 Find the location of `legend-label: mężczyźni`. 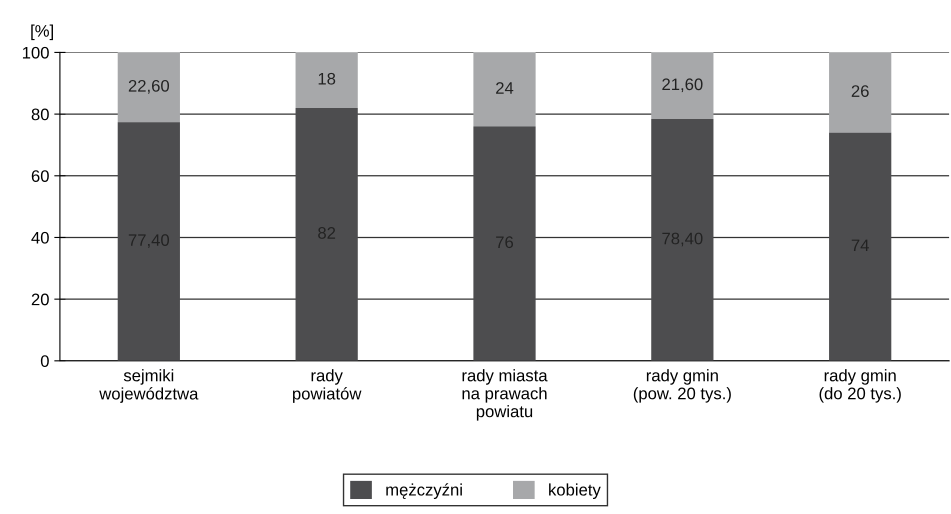

legend-label: mężczyźni is located at coordinates (424, 491).